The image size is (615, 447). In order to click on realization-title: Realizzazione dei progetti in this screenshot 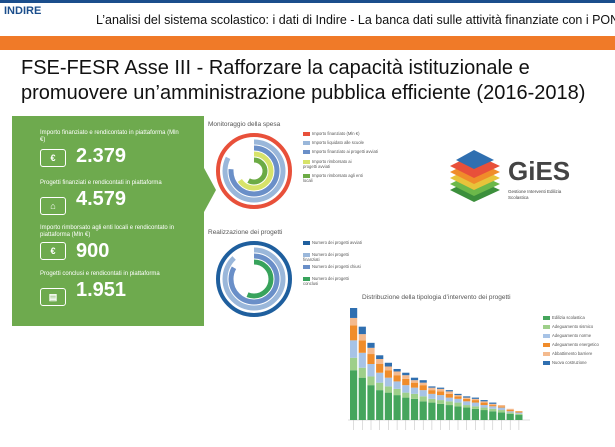, I will do `click(245, 232)`.